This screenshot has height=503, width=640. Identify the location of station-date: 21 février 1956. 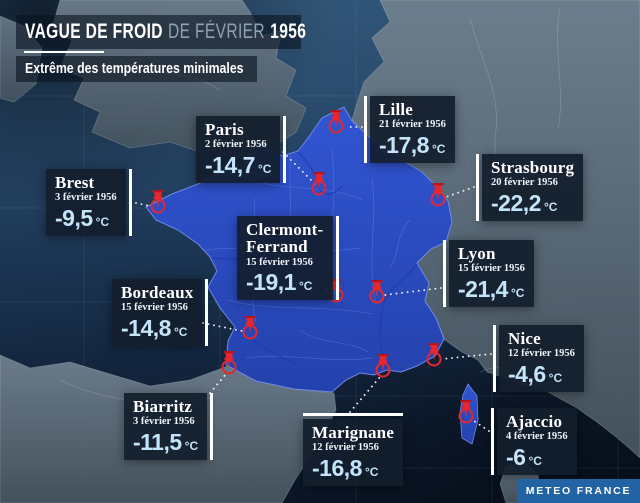
(412, 125).